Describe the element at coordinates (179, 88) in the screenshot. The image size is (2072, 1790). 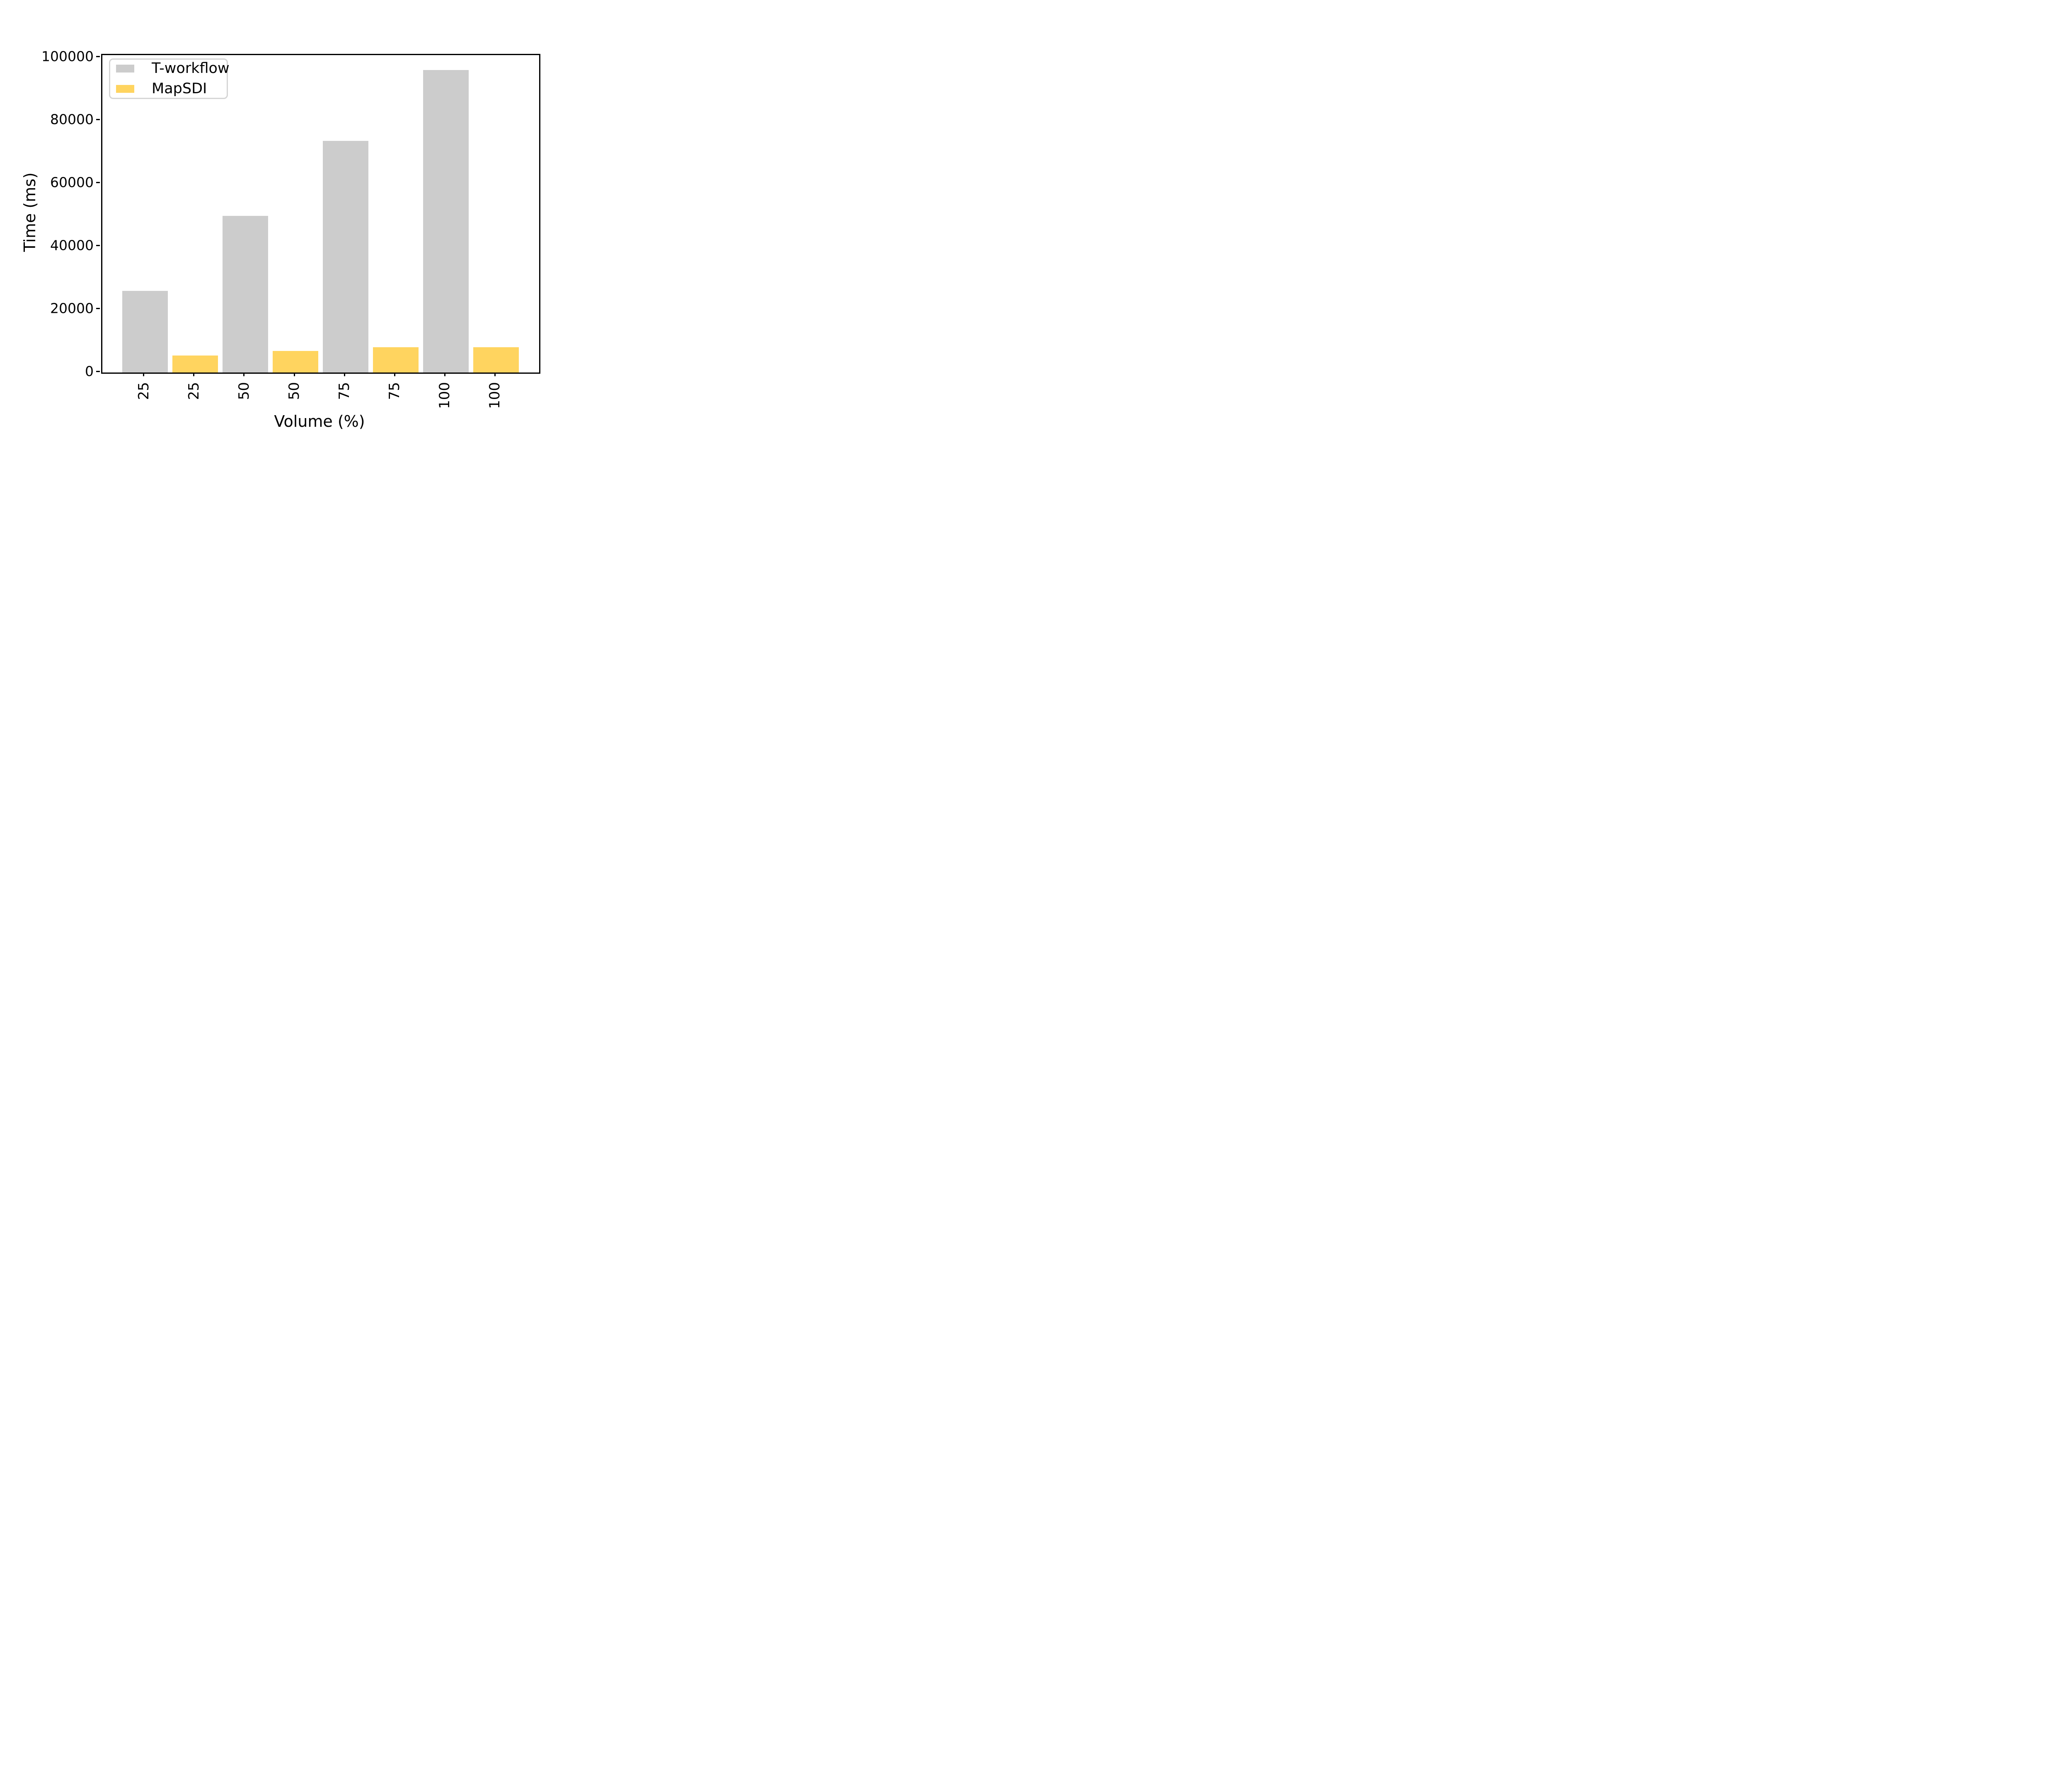
I see `legend-label: MapSDI` at that location.